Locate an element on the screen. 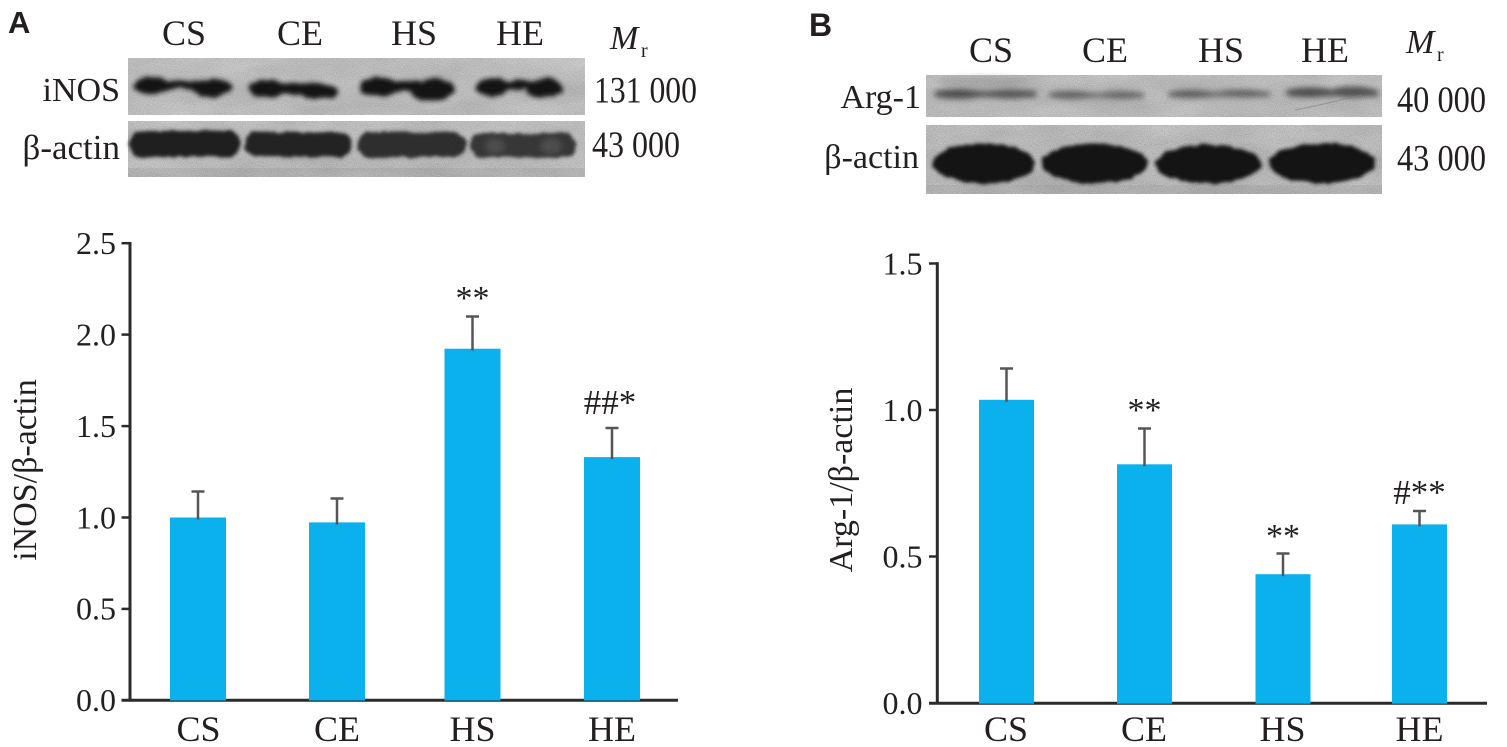 The image size is (1507, 747). svg-text: Arg-1/β-actin is located at coordinates (841, 480).